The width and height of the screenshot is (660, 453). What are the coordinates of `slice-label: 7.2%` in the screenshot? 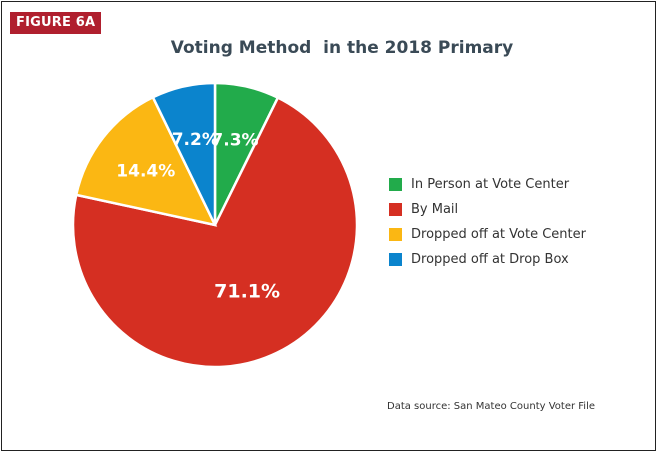 It's located at (195, 140).